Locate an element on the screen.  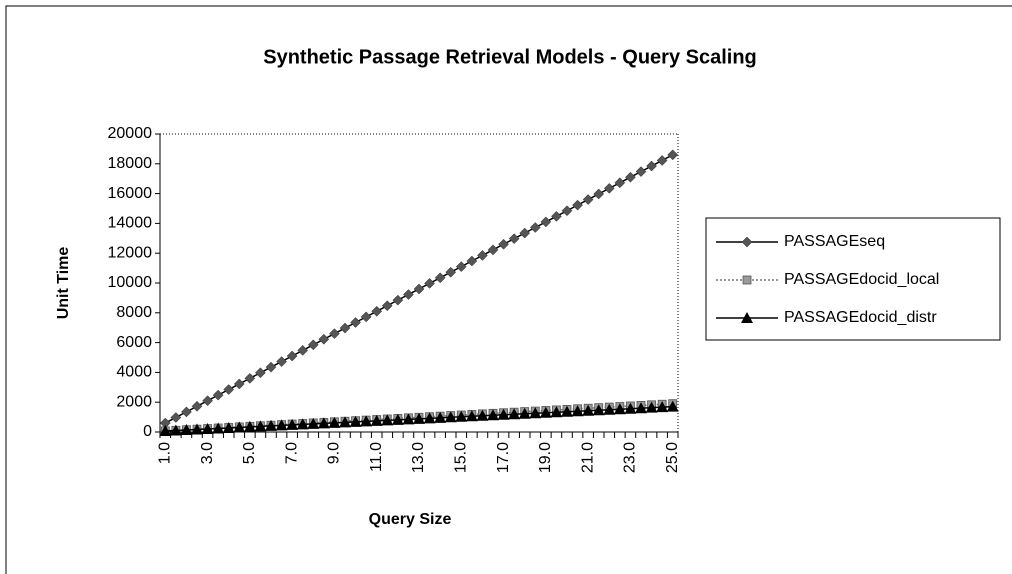
y-tick-label: 16000 is located at coordinates (130, 193).